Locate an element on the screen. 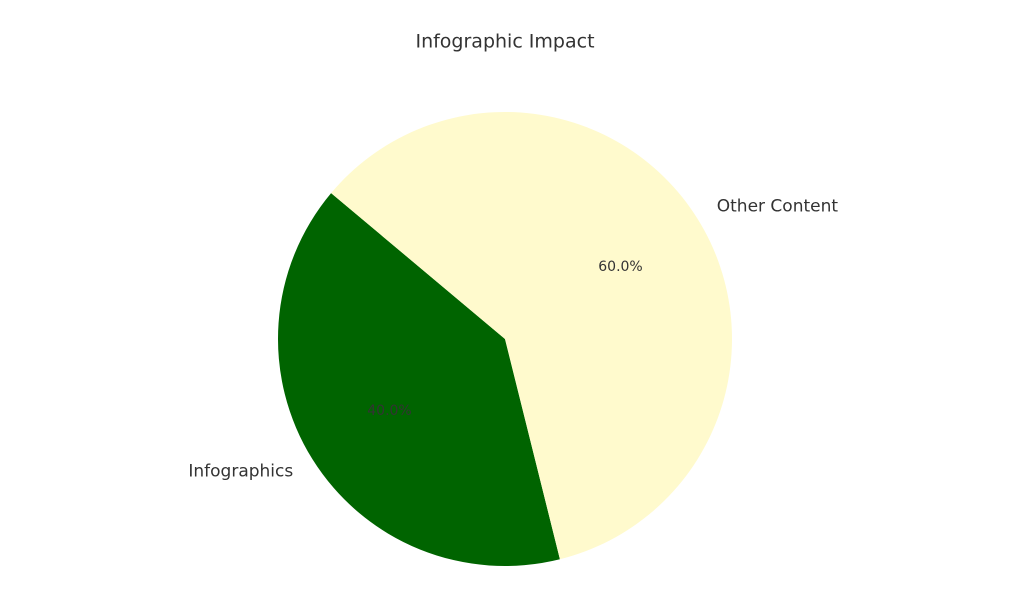 Image resolution: width=1024 pixels, height=614 pixels. chart-title: Infographic Impact is located at coordinates (504, 42).